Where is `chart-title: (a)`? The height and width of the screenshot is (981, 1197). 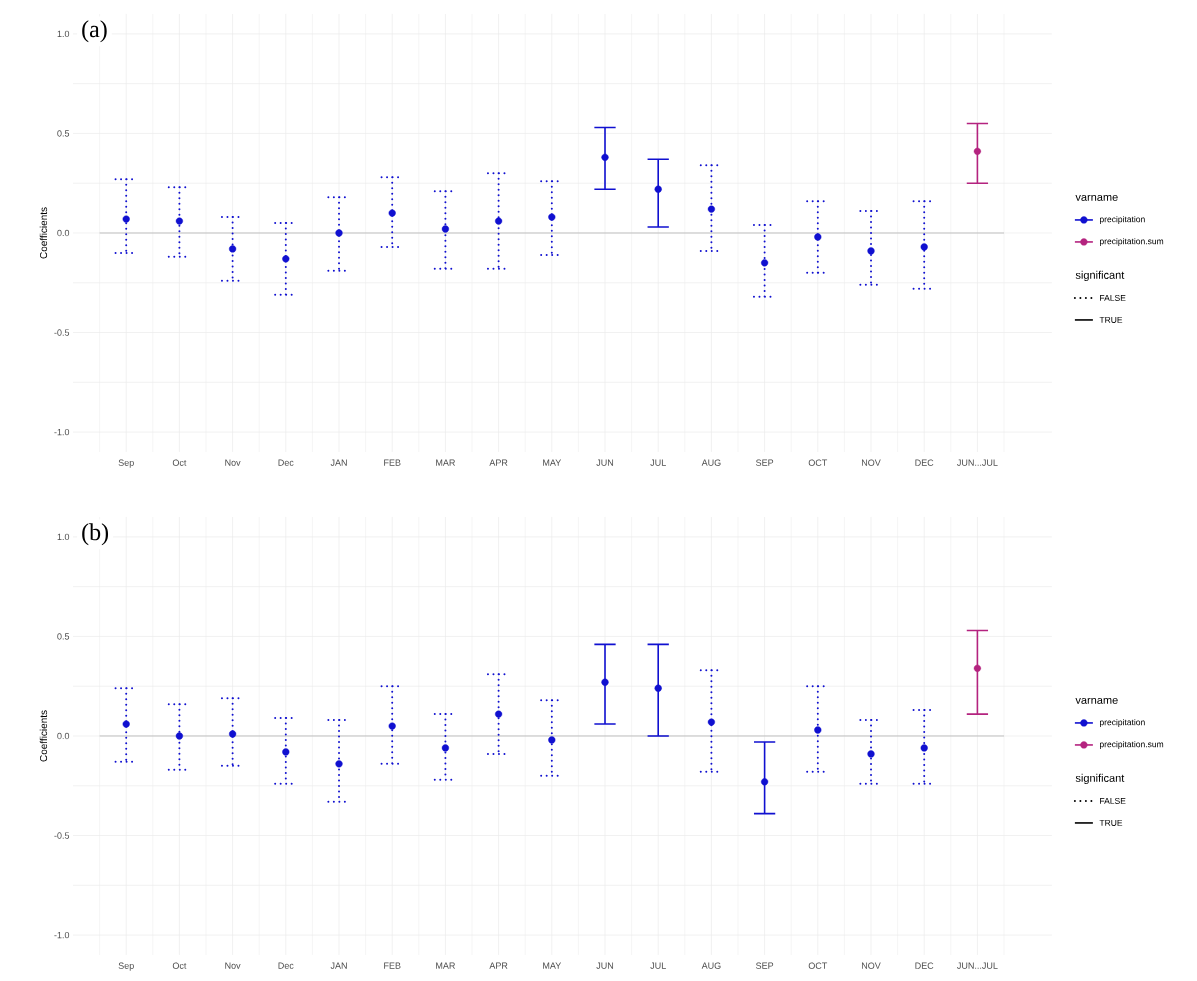 chart-title: (a) is located at coordinates (94, 31).